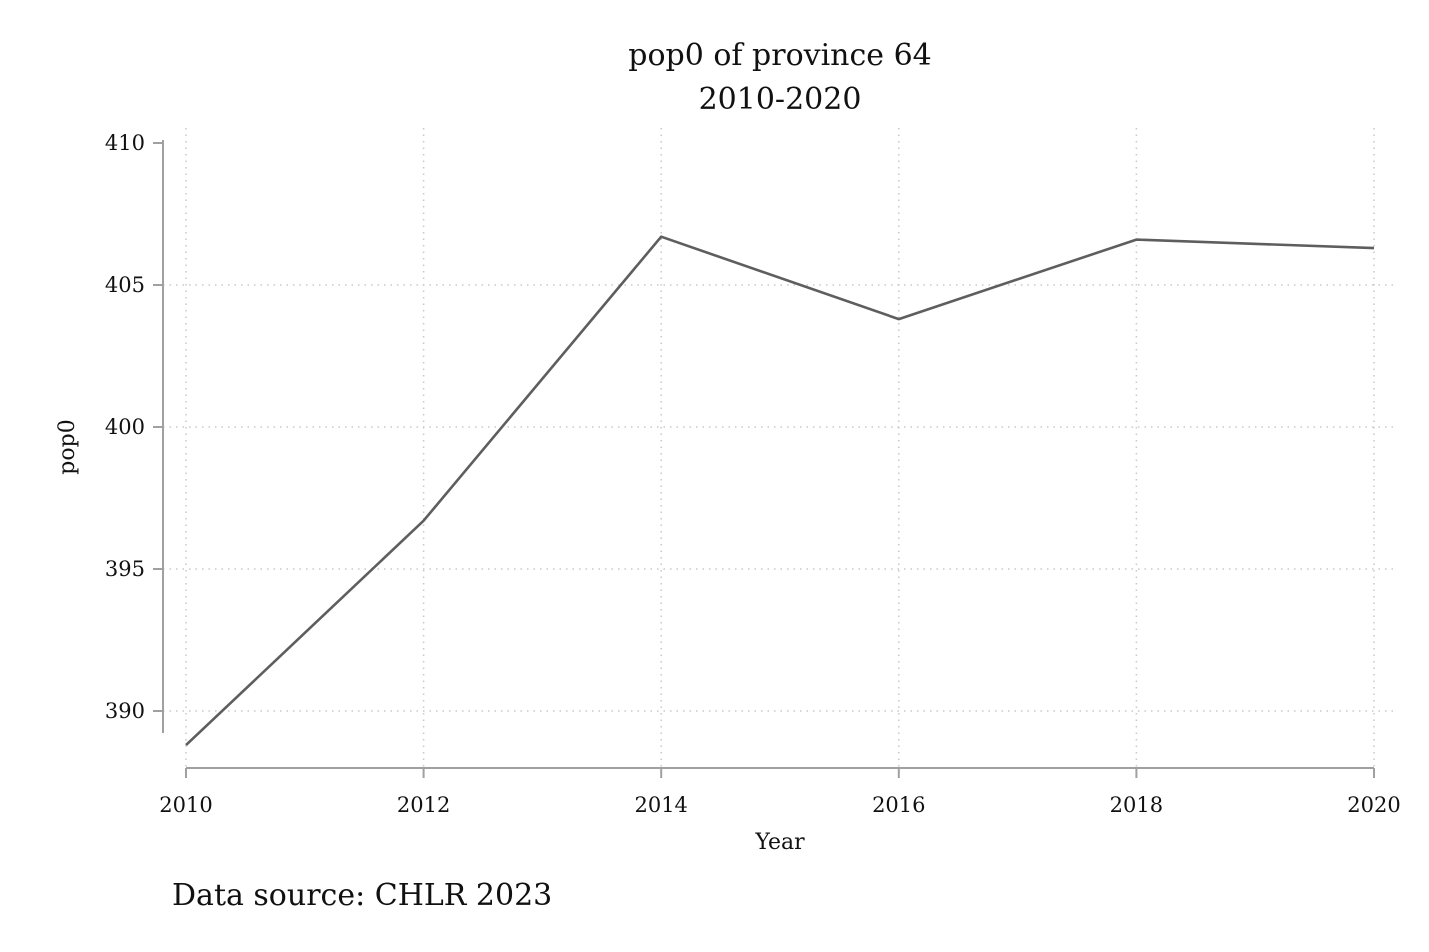 This screenshot has width=1429, height=952. Describe the element at coordinates (660, 805) in the screenshot. I see `x-tick-label: 2014` at that location.